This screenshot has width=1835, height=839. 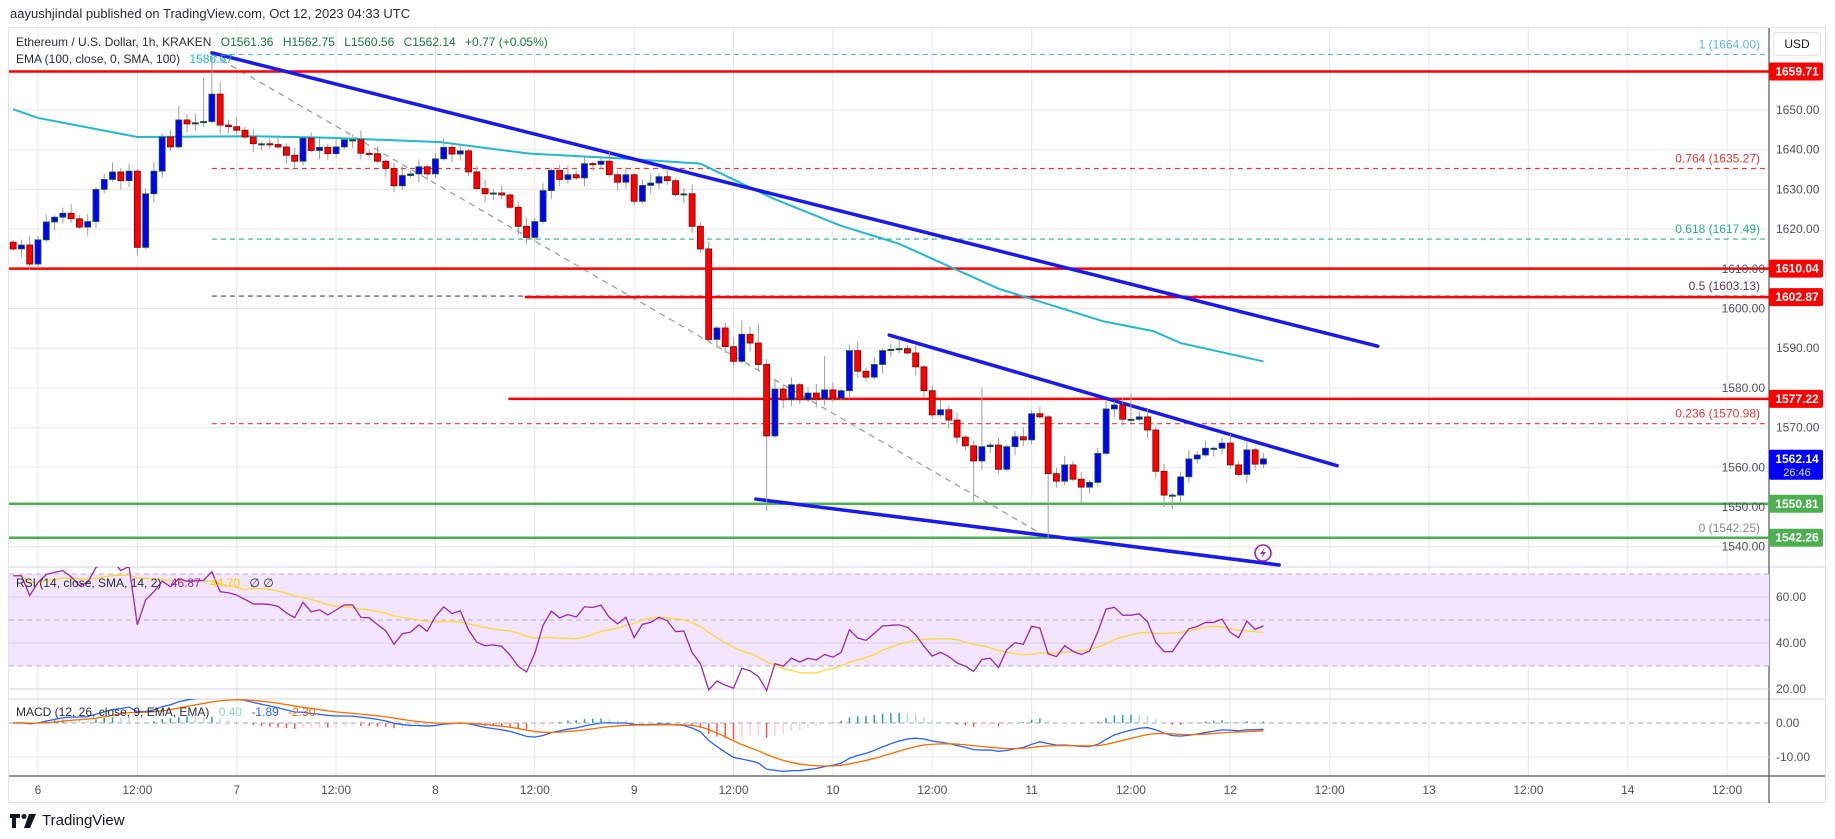 What do you see at coordinates (1717, 158) in the screenshot?
I see `fib-level-label: 0.764 (1635.27)` at bounding box center [1717, 158].